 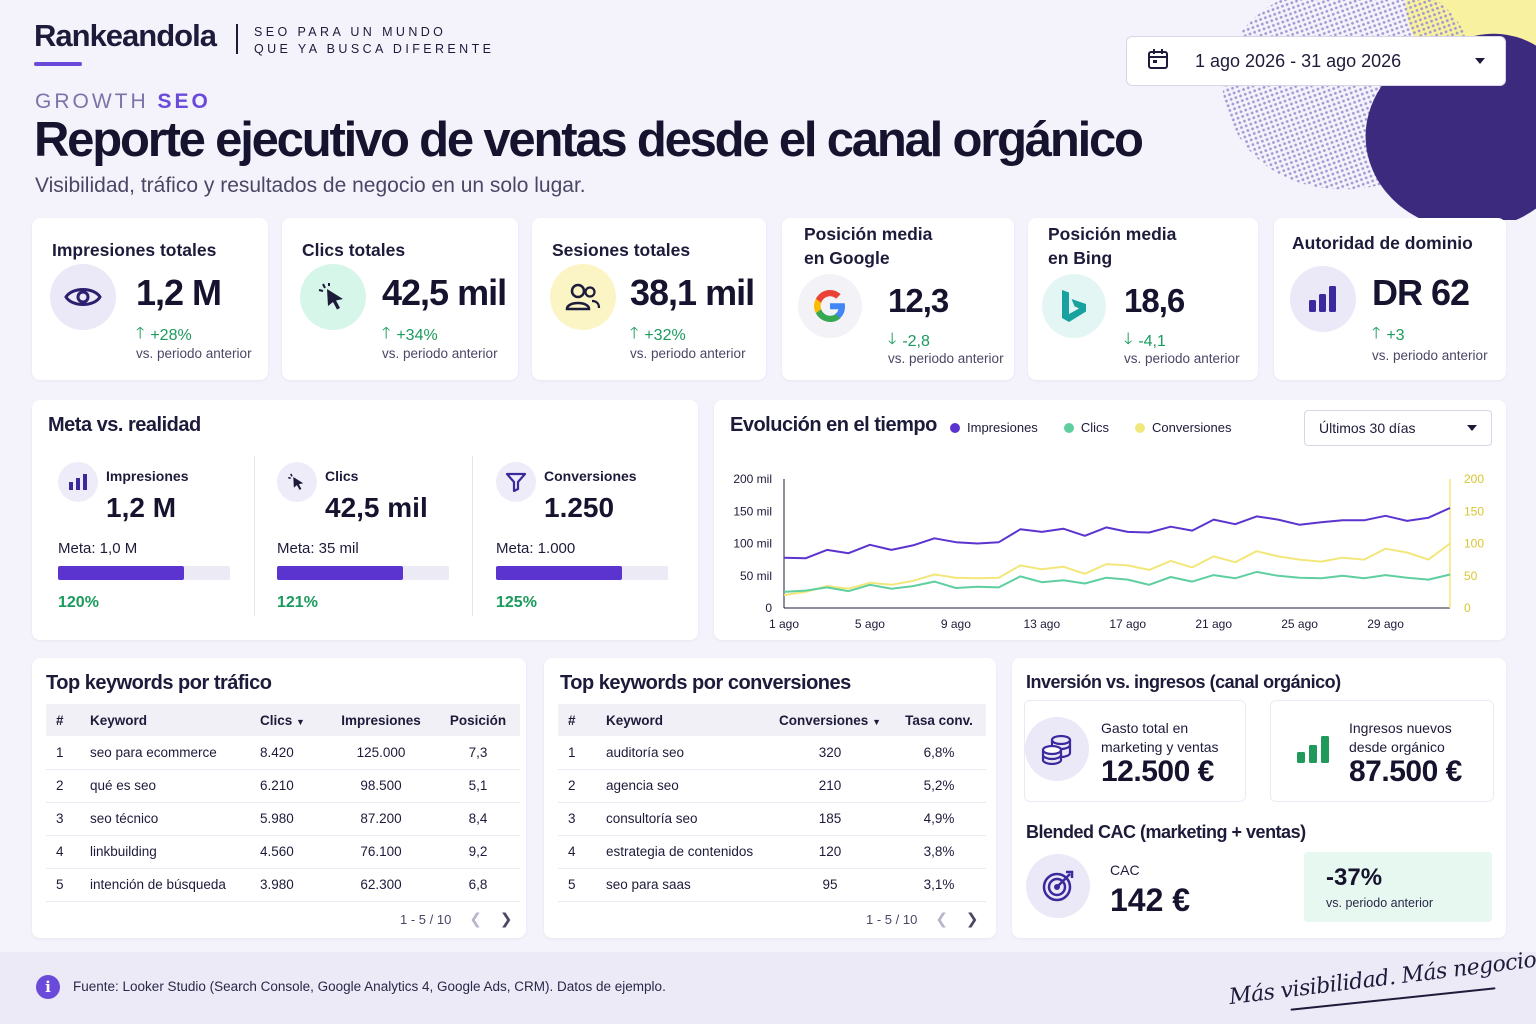 What do you see at coordinates (381, 720) in the screenshot?
I see `col-impressions: Impresiones` at bounding box center [381, 720].